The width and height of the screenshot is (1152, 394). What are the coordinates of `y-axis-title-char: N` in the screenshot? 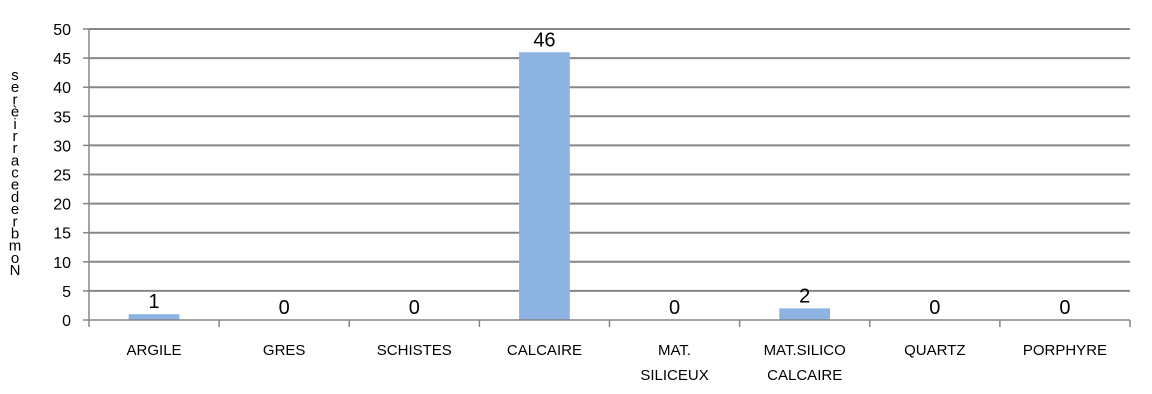 It's located at (15, 270).